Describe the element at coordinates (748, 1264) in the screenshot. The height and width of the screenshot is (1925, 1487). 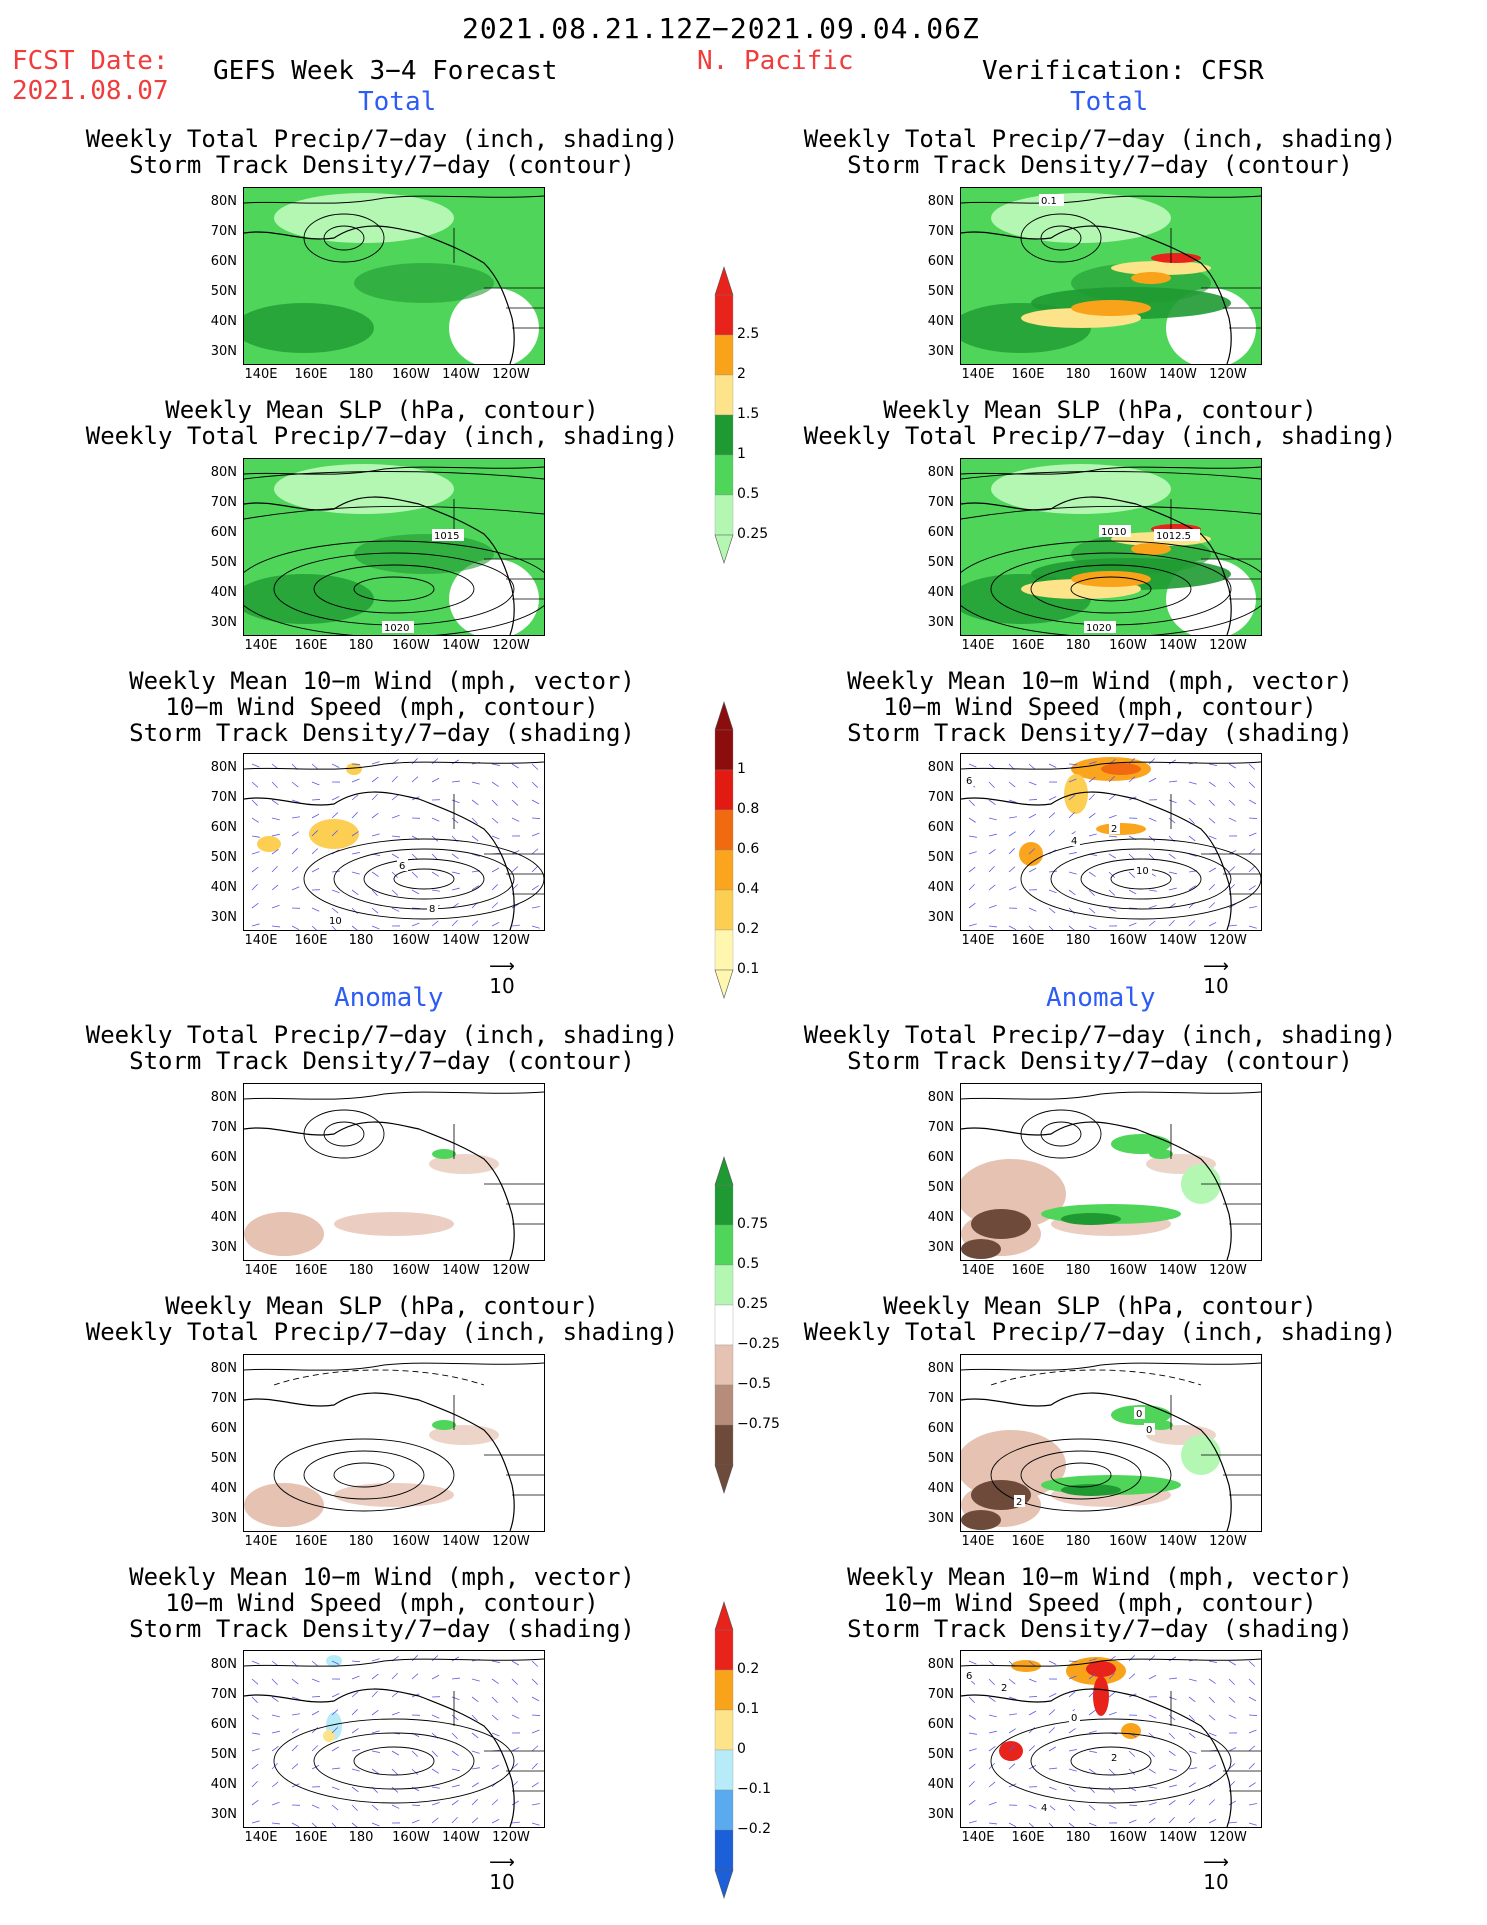
I see `colorbar-label: 0.5` at that location.